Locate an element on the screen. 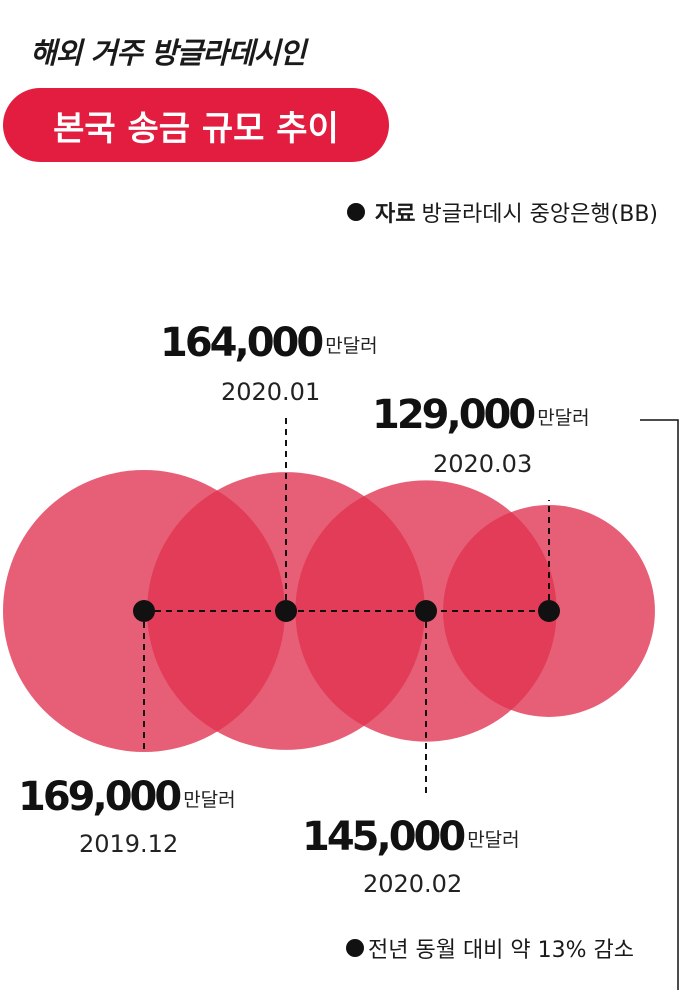 The width and height of the screenshot is (680, 998). chart-title: 본국 송금 규모 추이 is located at coordinates (196, 128).